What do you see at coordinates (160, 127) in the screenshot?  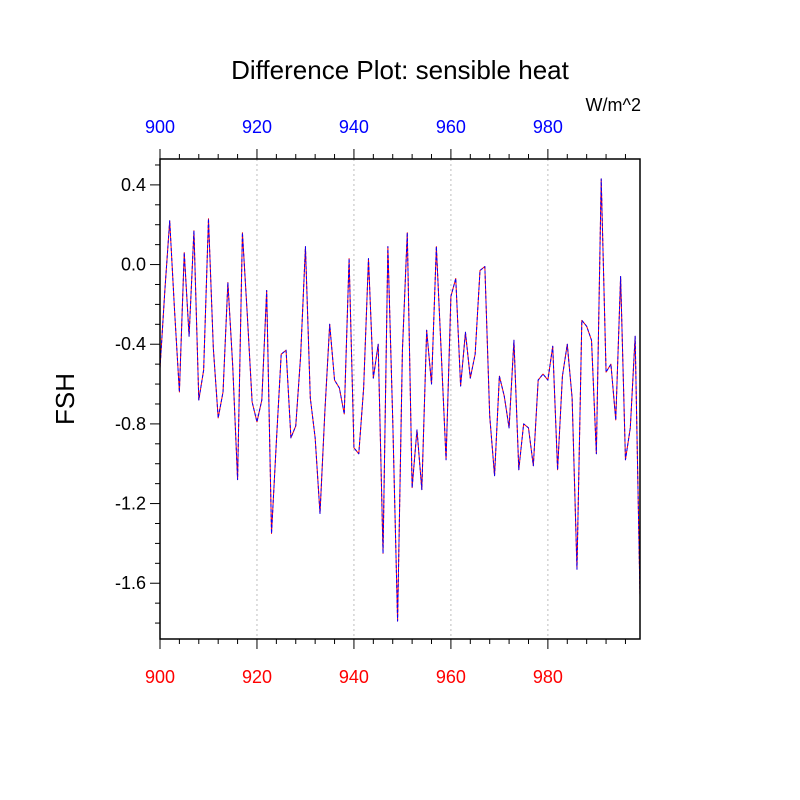 I see `x-tick-label-top: 900` at bounding box center [160, 127].